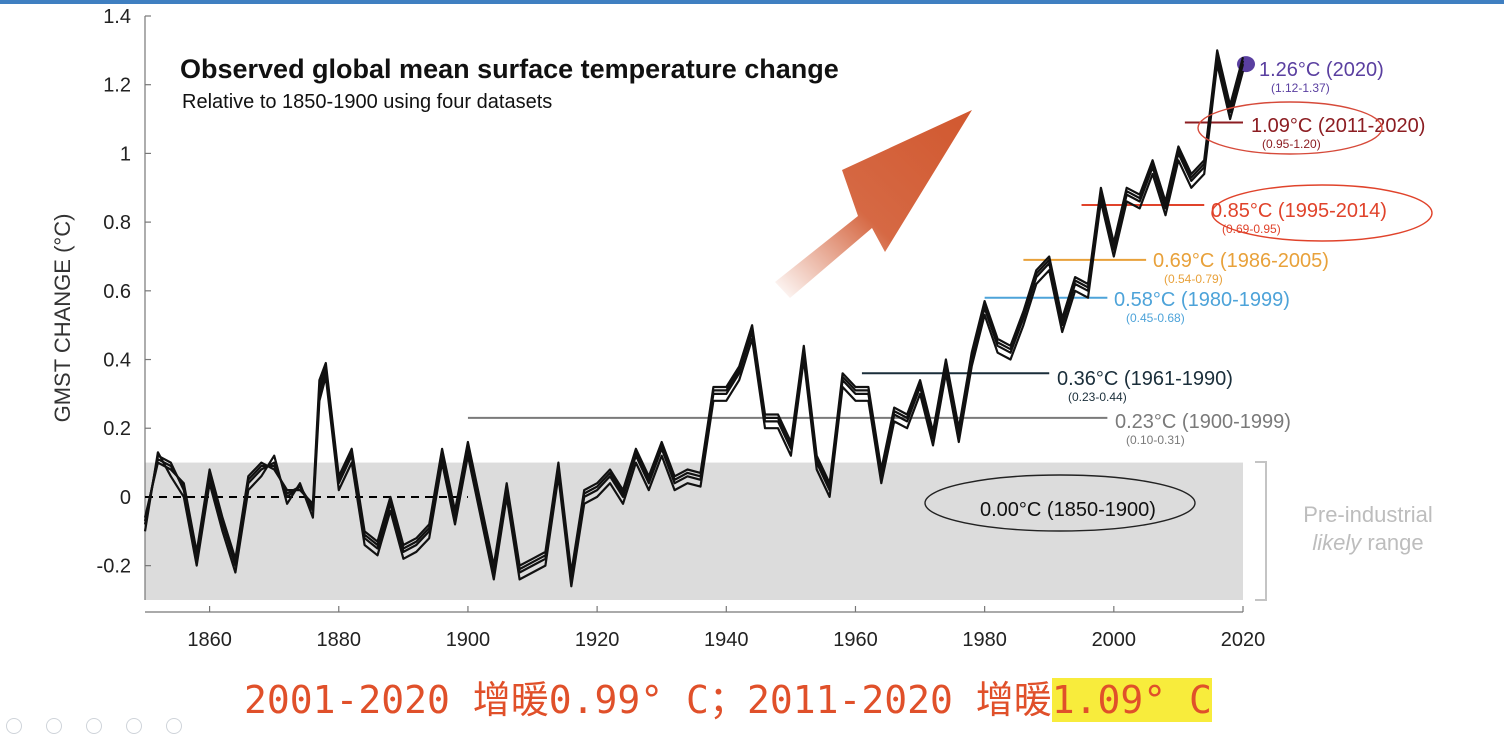  What do you see at coordinates (873, 204) in the screenshot?
I see `warming-arrow-icon` at bounding box center [873, 204].